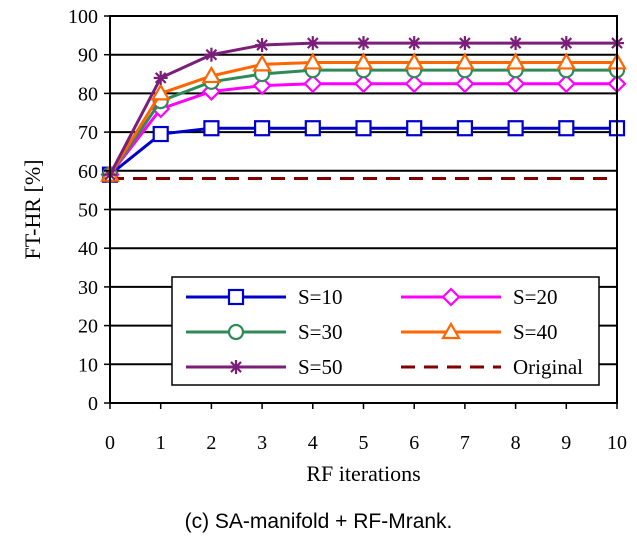 The height and width of the screenshot is (547, 637). What do you see at coordinates (320, 297) in the screenshot?
I see `legend-label-s-10: S=10` at bounding box center [320, 297].